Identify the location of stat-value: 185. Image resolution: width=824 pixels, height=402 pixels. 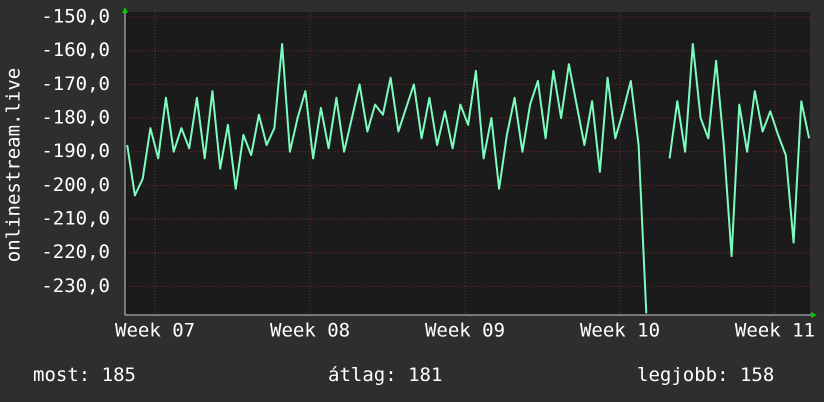
(119, 375).